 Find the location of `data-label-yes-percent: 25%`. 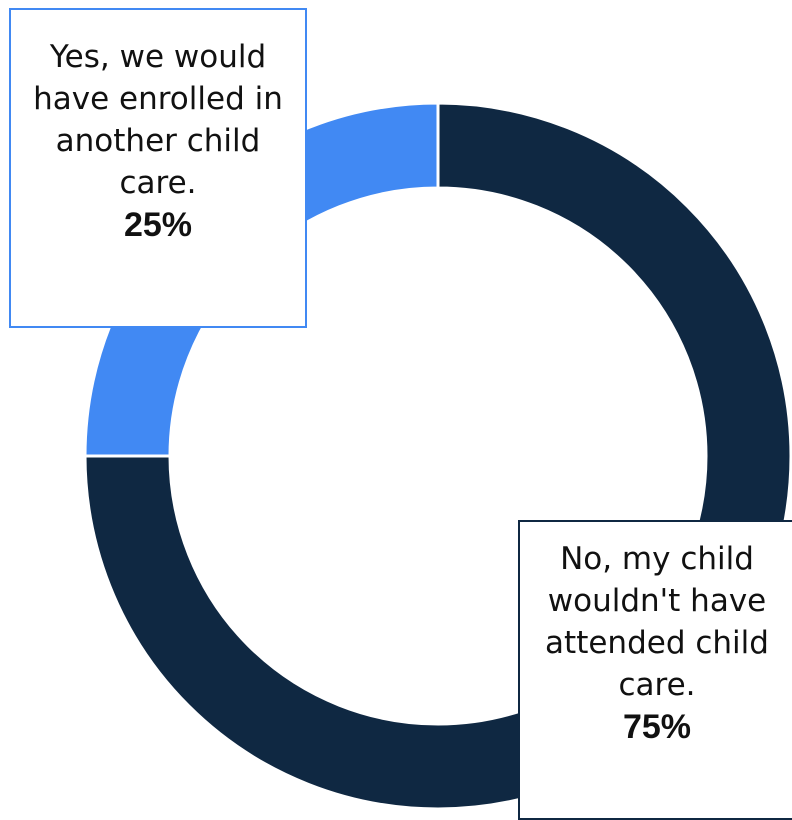

data-label-yes-percent: 25% is located at coordinates (158, 225).